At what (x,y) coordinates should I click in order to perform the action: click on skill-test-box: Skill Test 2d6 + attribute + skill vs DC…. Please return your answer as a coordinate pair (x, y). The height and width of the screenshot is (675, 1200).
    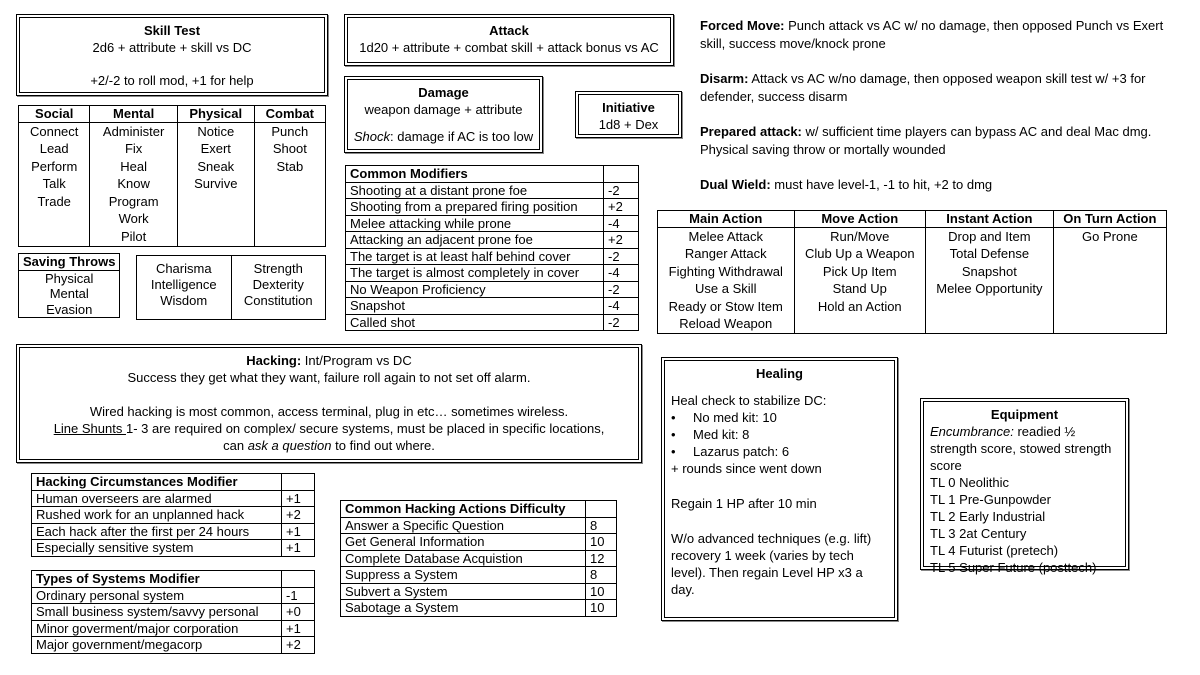
    Looking at the image, I should click on (172, 55).